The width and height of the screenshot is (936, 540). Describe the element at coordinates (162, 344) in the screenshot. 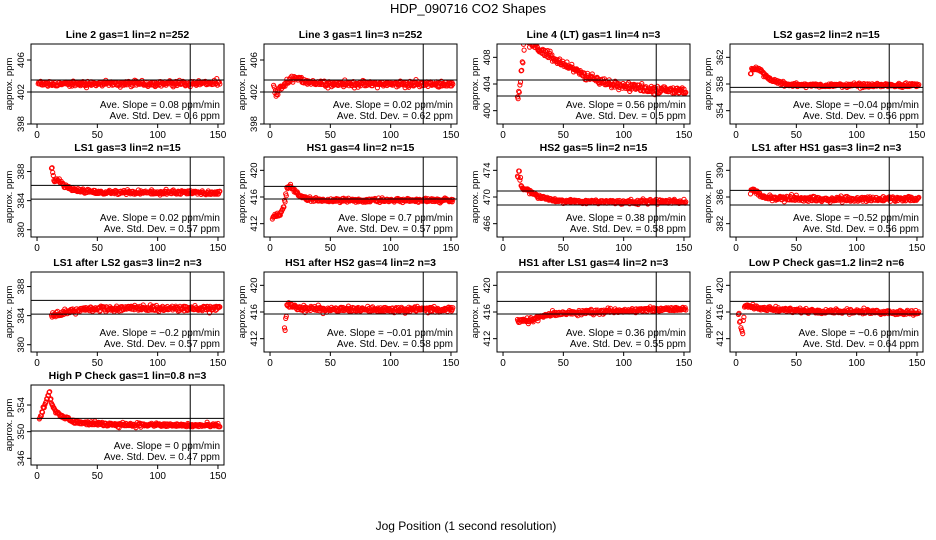

I see `sd-annotation: Ave. Std. Dev. = 0.57 ppm` at that location.